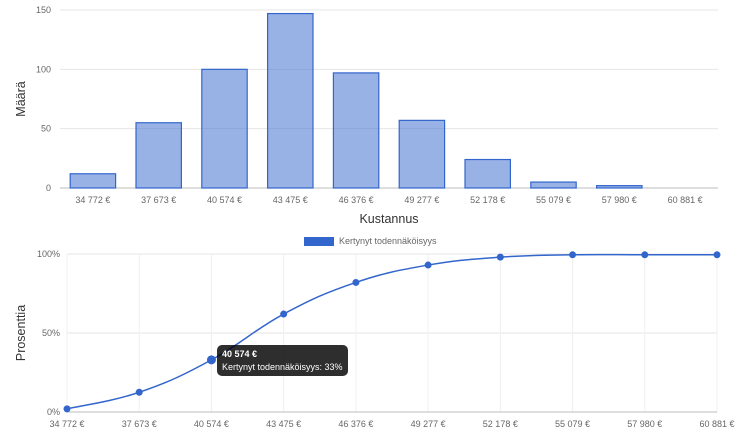 Image resolution: width=750 pixels, height=435 pixels. I want to click on line-y-tick-label: 100%, so click(48, 254).